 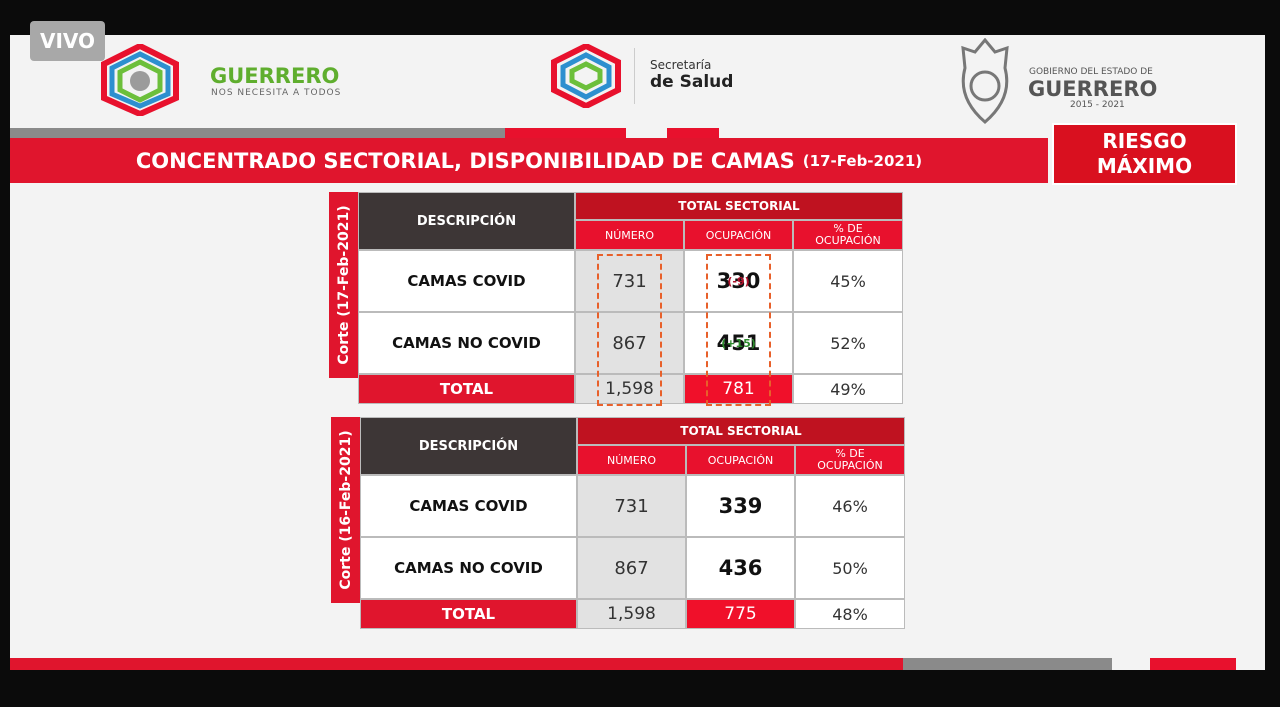 What do you see at coordinates (1091, 72) in the screenshot?
I see `logo-right-line1: GOBIERNO DEL ESTADO DE` at bounding box center [1091, 72].